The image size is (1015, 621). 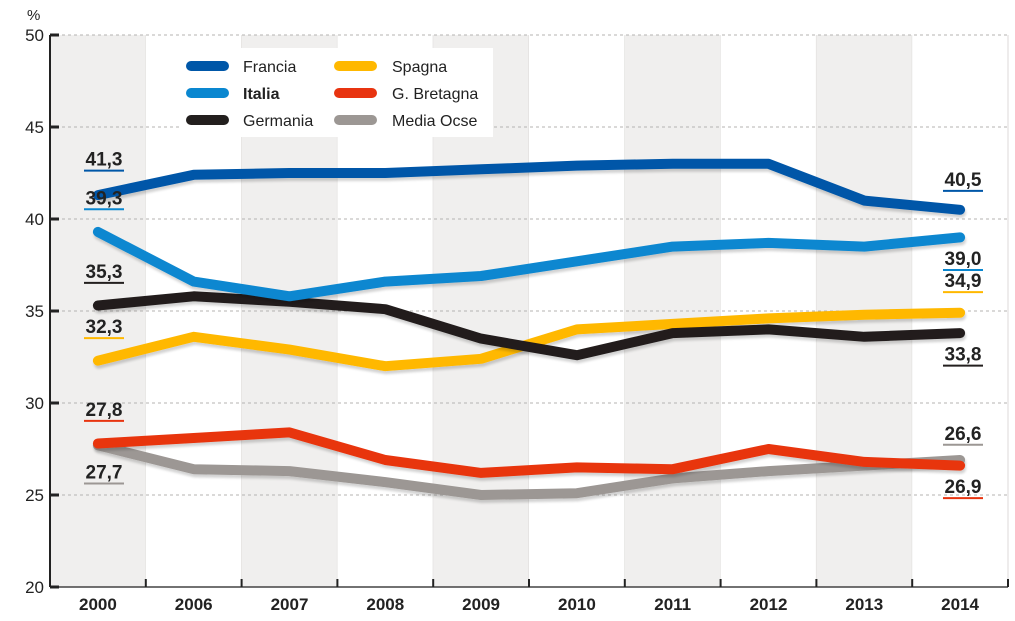 What do you see at coordinates (960, 604) in the screenshot?
I see `x-tick-label: 2014` at bounding box center [960, 604].